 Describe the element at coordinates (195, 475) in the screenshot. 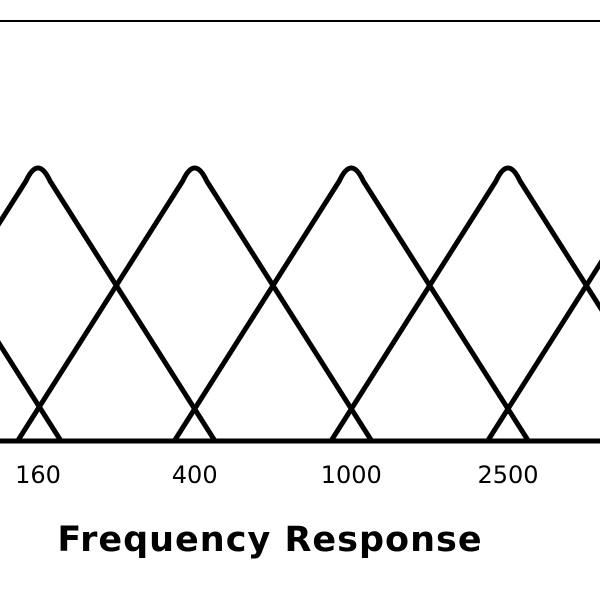

I see `x-tick-label: 400` at that location.